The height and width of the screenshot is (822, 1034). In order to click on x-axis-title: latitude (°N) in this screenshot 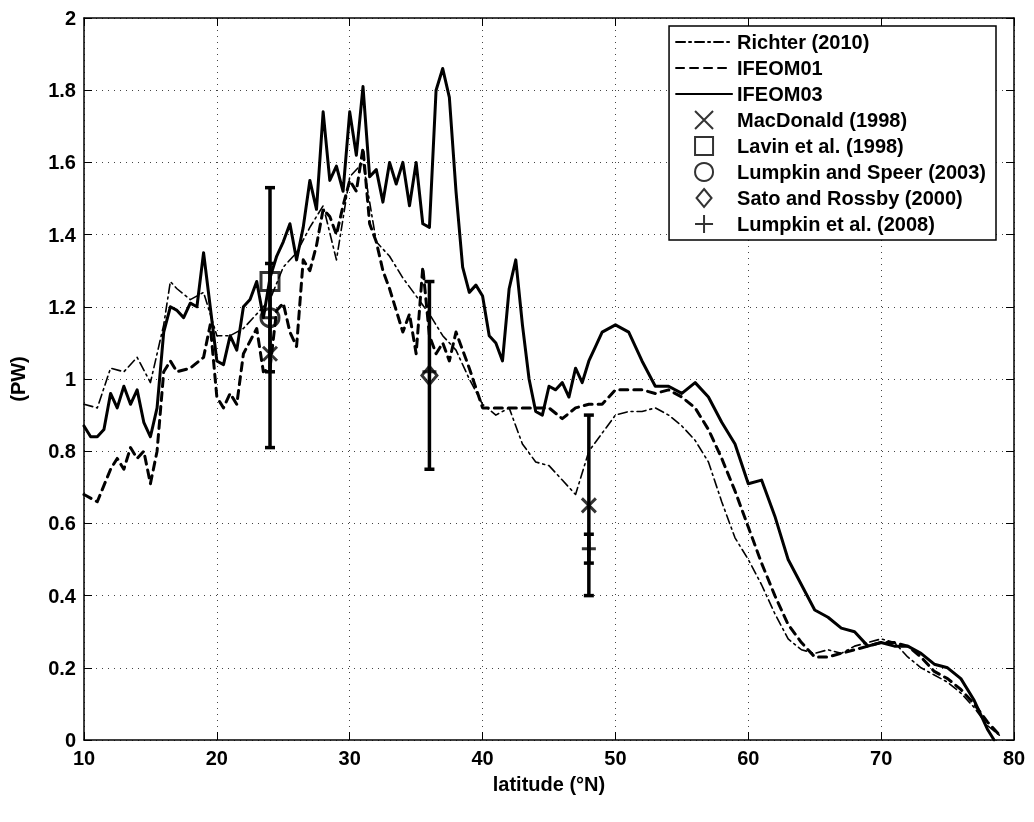, I will do `click(549, 784)`.